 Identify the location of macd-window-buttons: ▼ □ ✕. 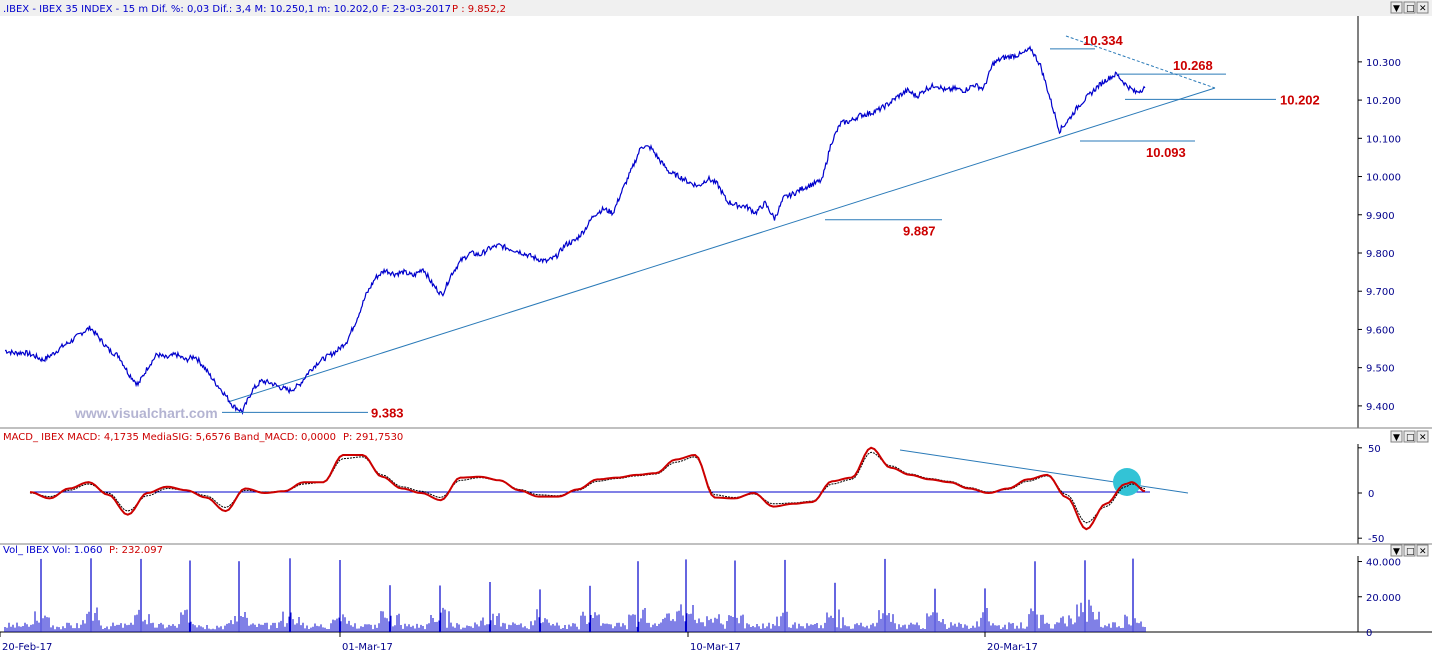
(1409, 436).